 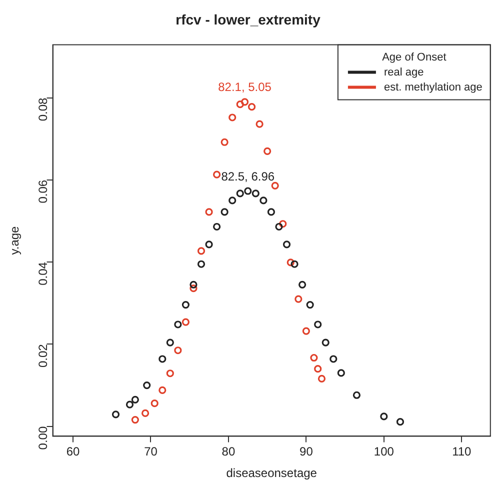 What do you see at coordinates (43, 192) in the screenshot?
I see `y-tick-label: 0.06` at bounding box center [43, 192].